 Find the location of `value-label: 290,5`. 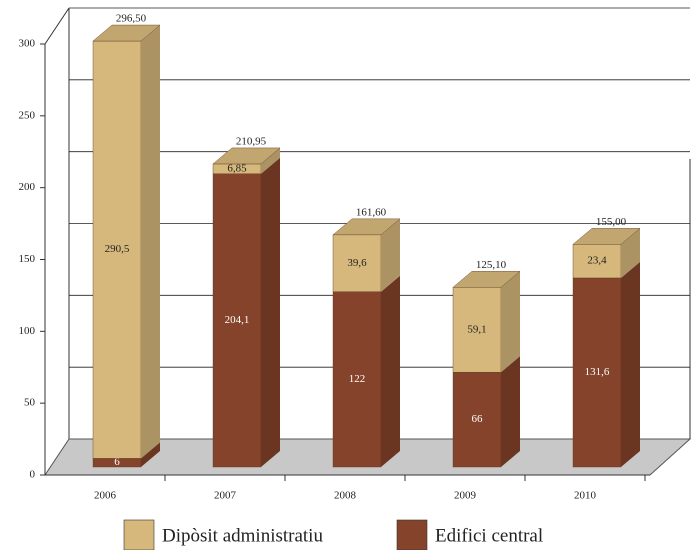

value-label: 290,5 is located at coordinates (117, 249).